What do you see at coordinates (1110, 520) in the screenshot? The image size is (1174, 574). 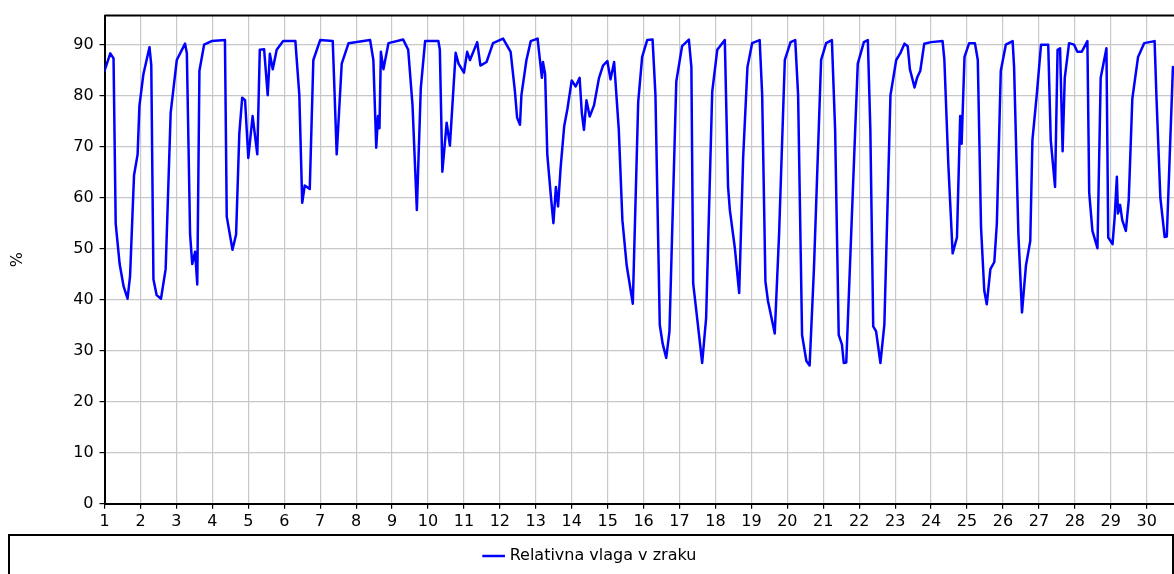 I see `x-tick-label: 29` at bounding box center [1110, 520].